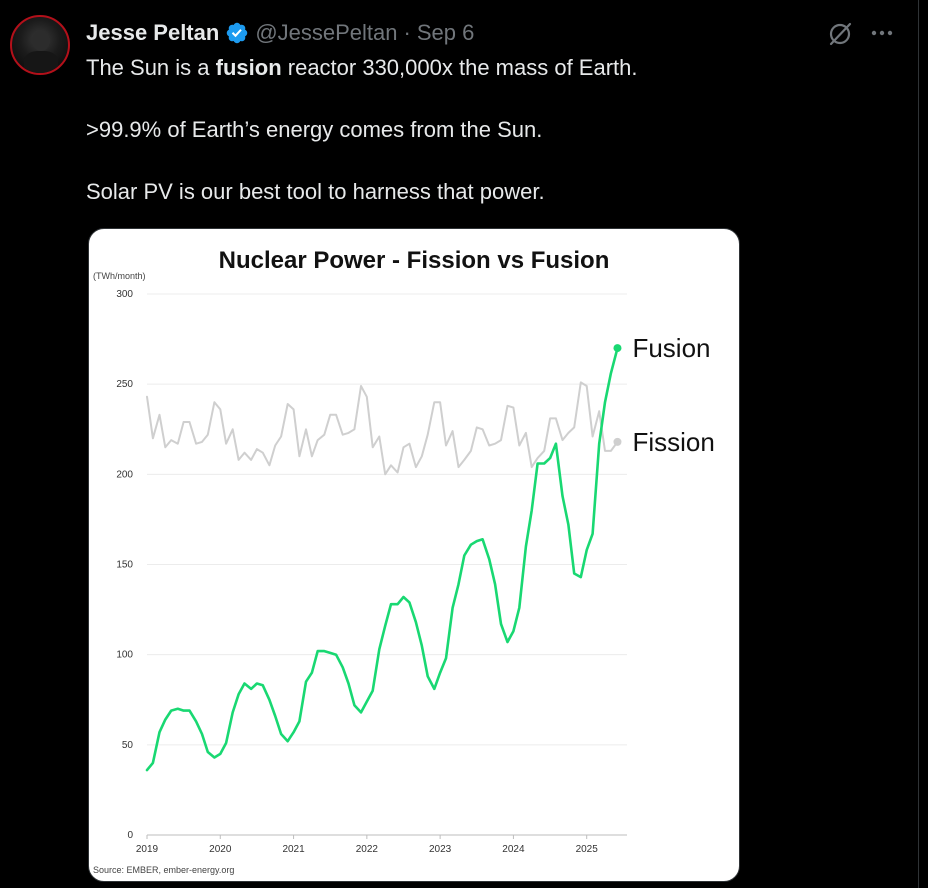  I want to click on avatar-head, so click(41, 41).